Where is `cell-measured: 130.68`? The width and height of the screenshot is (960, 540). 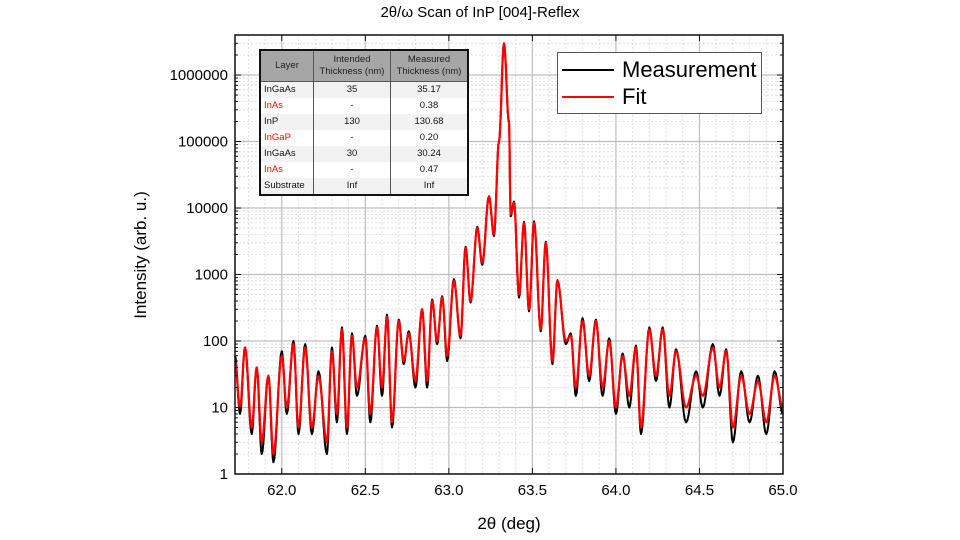 cell-measured: 130.68 is located at coordinates (429, 122).